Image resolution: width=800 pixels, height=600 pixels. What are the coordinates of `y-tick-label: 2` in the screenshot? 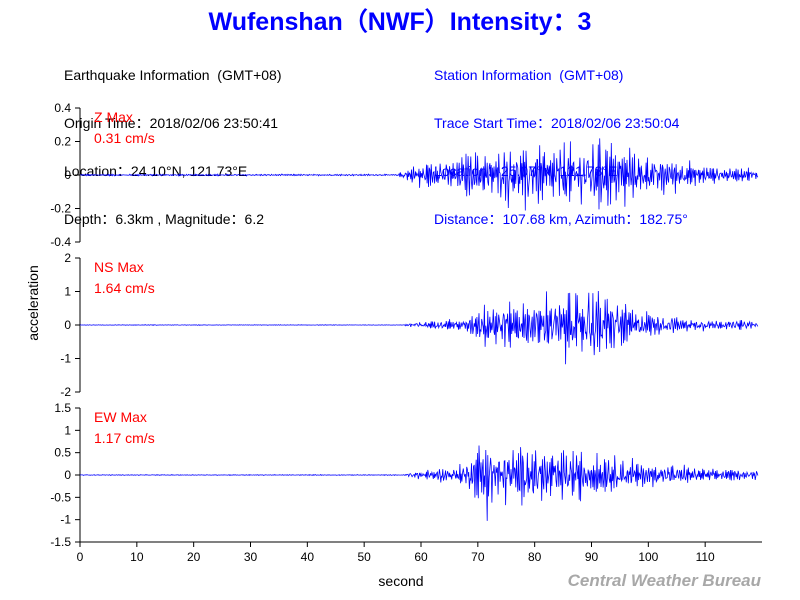 It's located at (67, 258).